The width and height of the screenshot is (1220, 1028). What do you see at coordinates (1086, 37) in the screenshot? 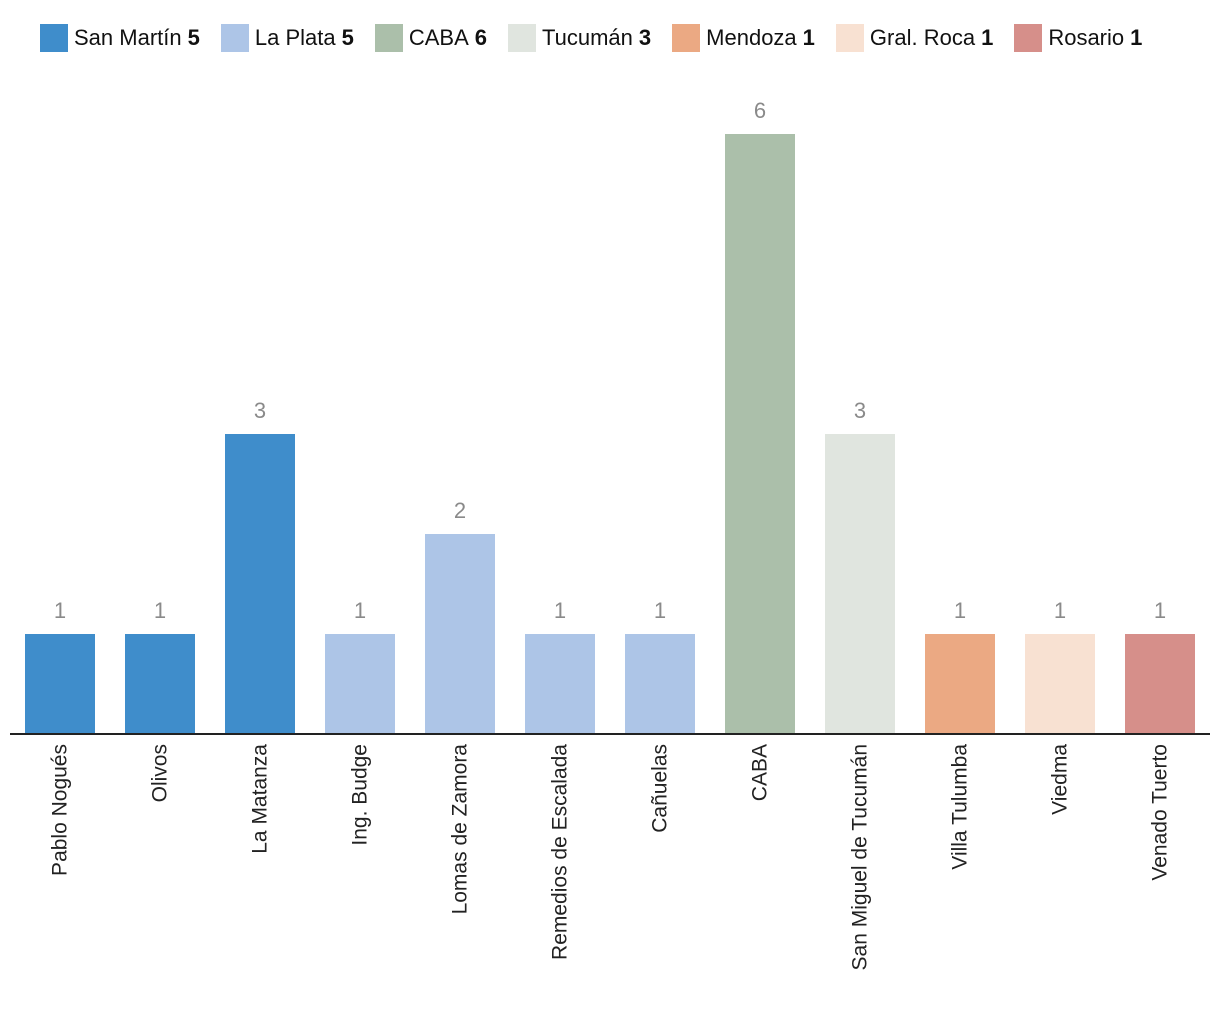
I see `legend-label: Rosario` at bounding box center [1086, 37].